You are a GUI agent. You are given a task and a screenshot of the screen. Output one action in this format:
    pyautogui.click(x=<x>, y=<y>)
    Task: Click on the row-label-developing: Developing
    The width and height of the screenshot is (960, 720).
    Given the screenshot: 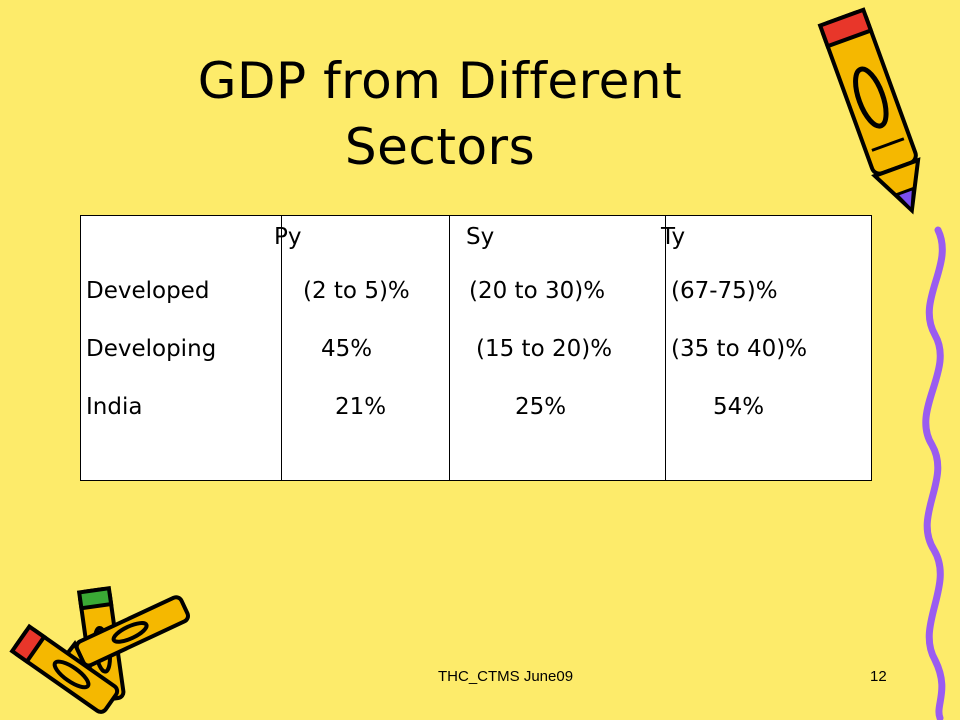 What is the action you would take?
    pyautogui.click(x=151, y=349)
    